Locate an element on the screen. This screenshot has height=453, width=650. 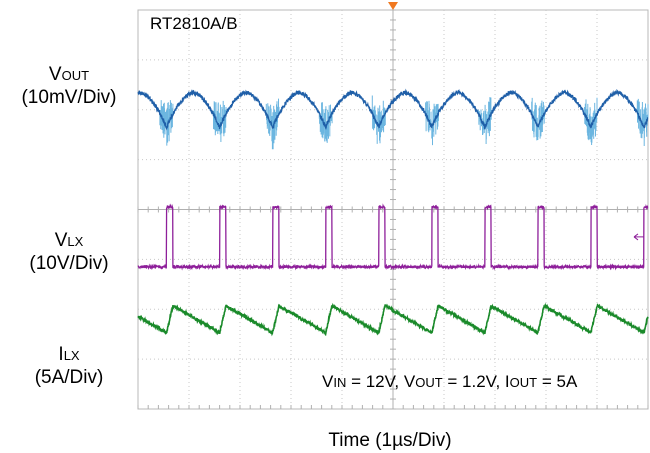
ilx-label: ILX (5A/Div) is located at coordinates (69, 366).